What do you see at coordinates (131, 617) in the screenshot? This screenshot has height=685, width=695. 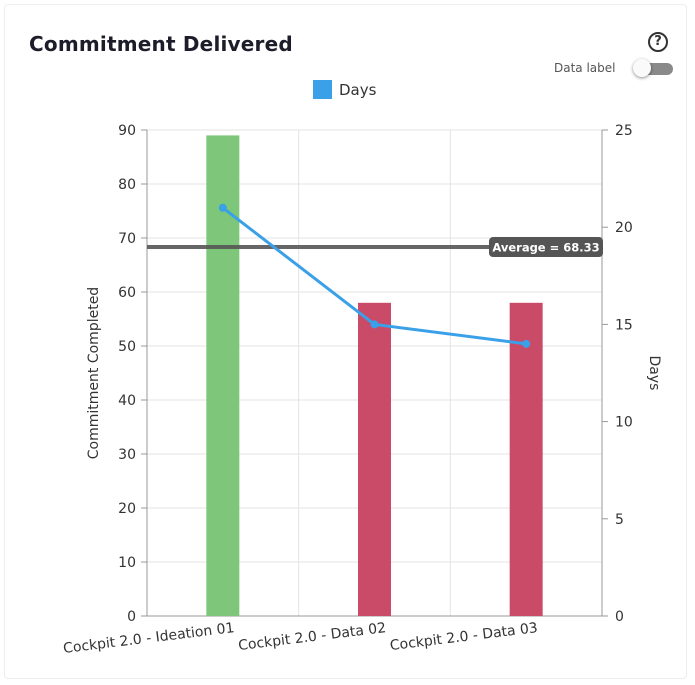 I see `y-left-tick-label: 0` at bounding box center [131, 617].